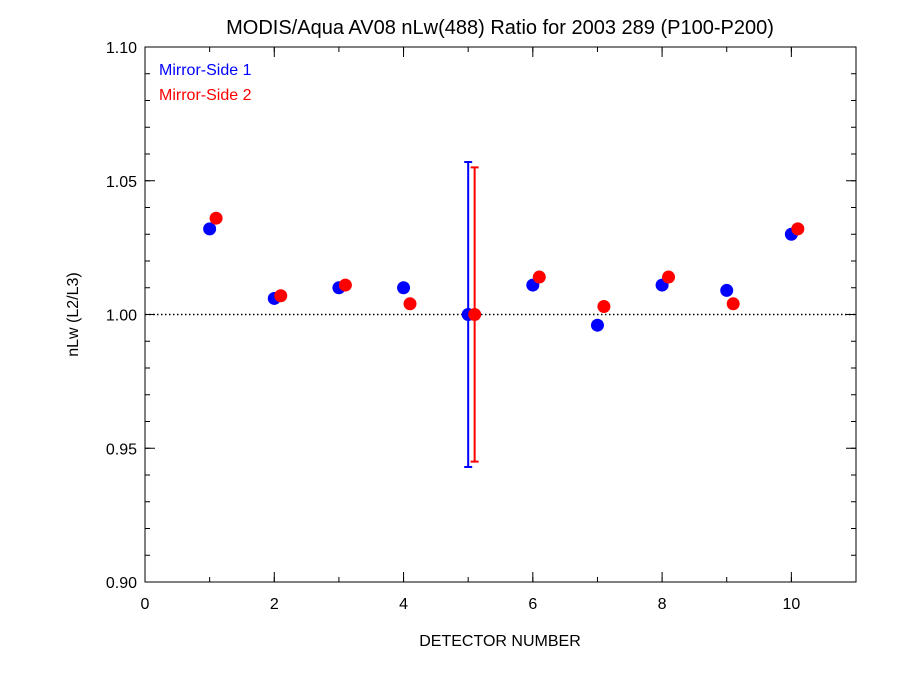 The width and height of the screenshot is (900, 675). I want to click on y-tick-label: 1.00, so click(121, 316).